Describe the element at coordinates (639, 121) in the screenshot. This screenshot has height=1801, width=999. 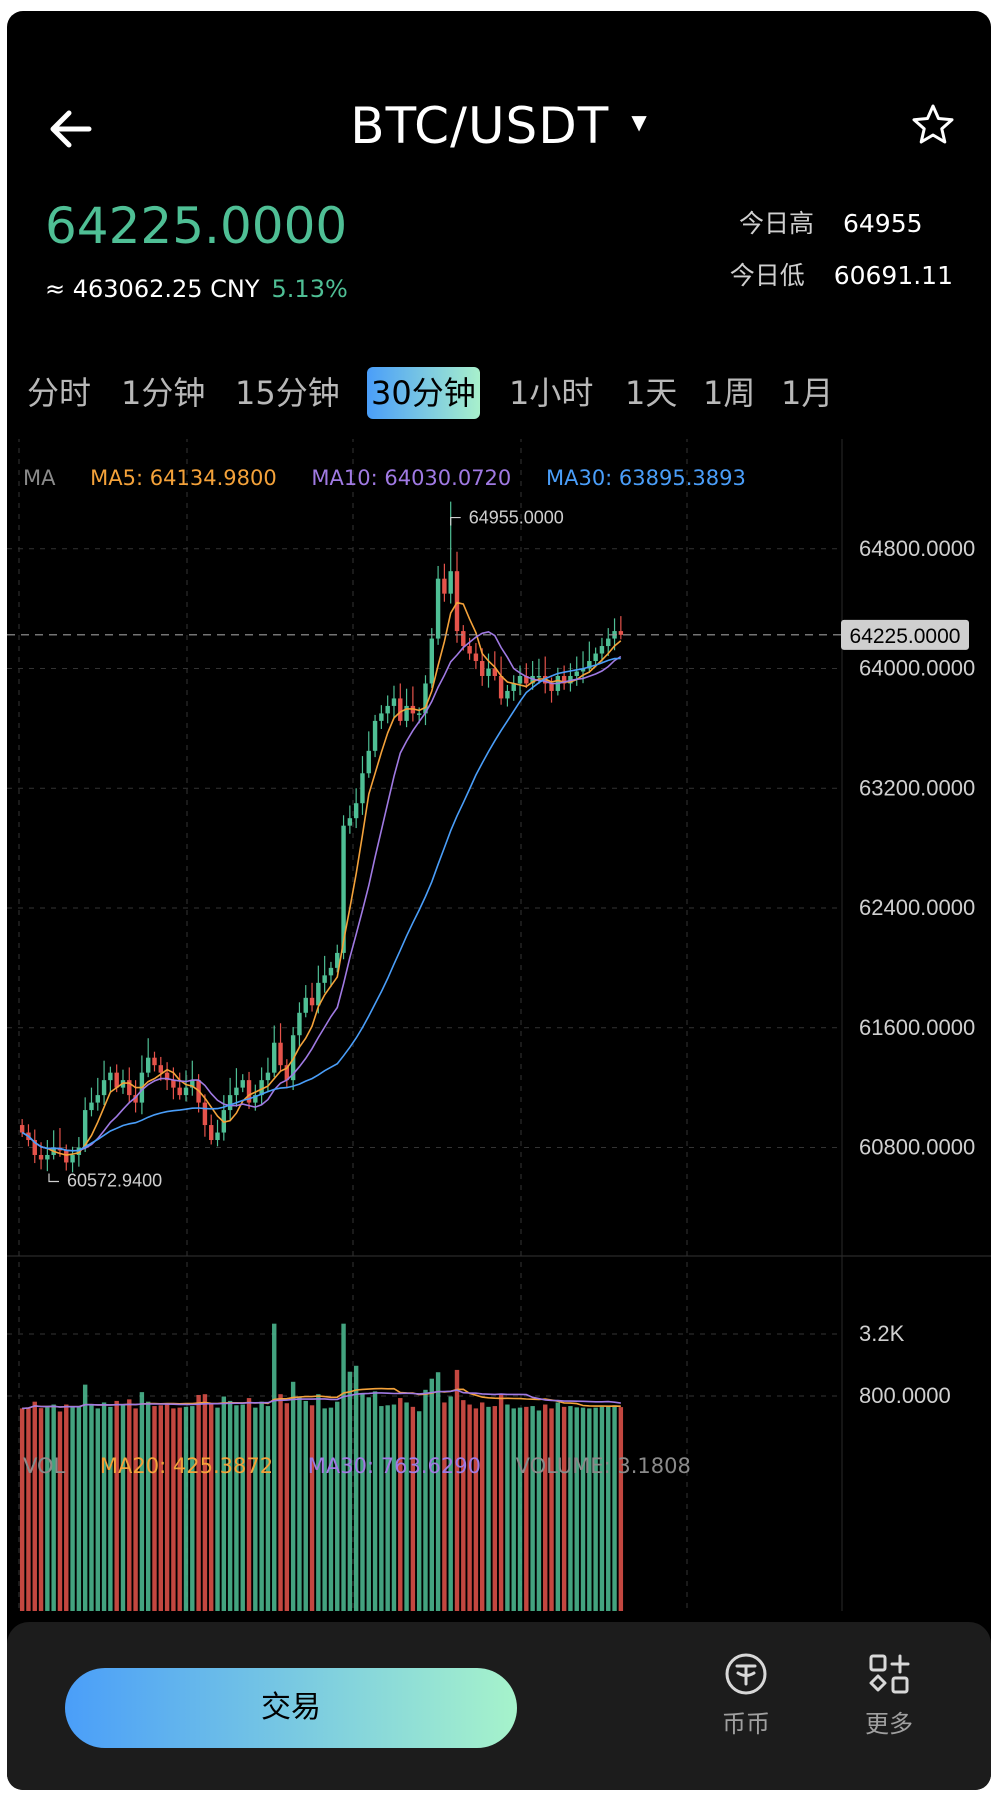
I see `caret-down-icon: ▼` at that location.